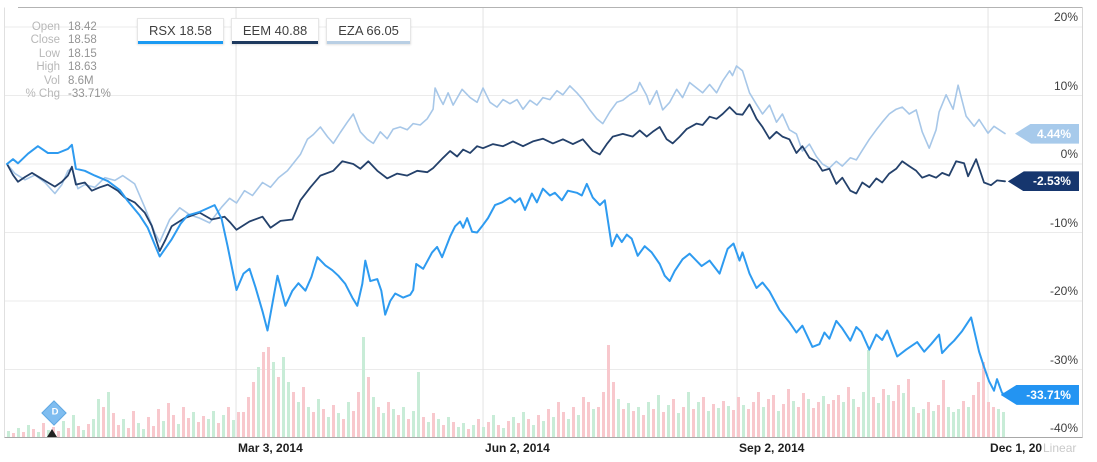 The width and height of the screenshot is (1097, 462). I want to click on legend-tab-label: EEM 40.88, so click(275, 30).